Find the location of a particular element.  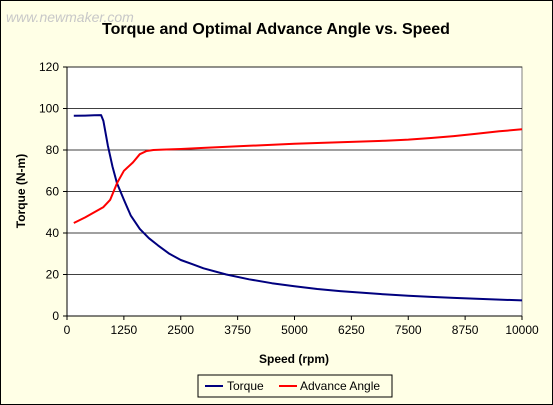

x-tick-label: 1250 is located at coordinates (124, 330).